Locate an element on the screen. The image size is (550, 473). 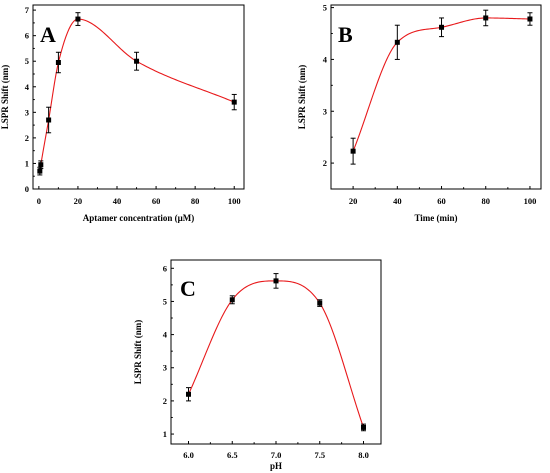
panel-letter: B is located at coordinates (345, 34).